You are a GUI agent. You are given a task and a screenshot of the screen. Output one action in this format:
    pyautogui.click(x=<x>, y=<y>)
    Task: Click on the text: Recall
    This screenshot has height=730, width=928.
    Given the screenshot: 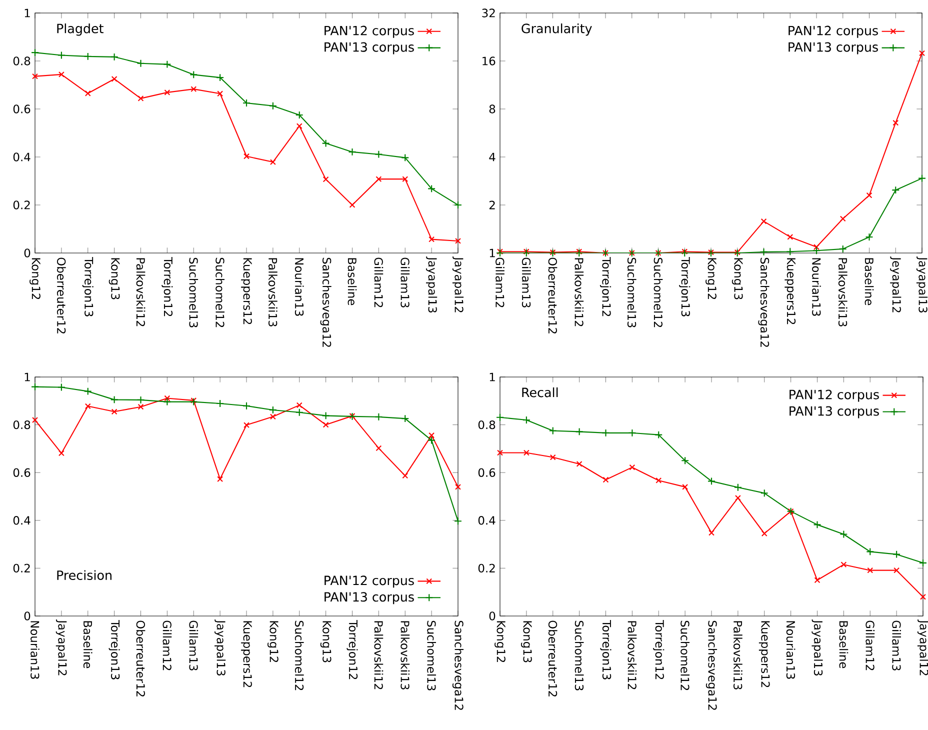 What is the action you would take?
    pyautogui.click(x=540, y=392)
    